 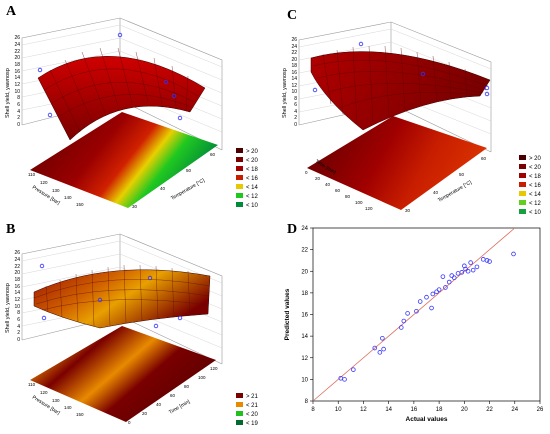 What do you see at coordinates (214, 368) in the screenshot?
I see `x-tick-b: 120` at bounding box center [214, 368].